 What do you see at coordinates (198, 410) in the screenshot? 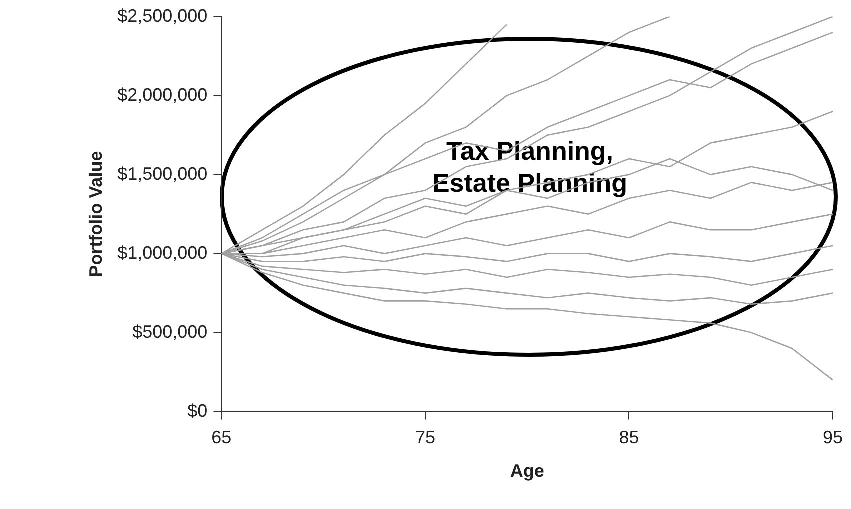
I see `y-tick-label: $0` at bounding box center [198, 410].